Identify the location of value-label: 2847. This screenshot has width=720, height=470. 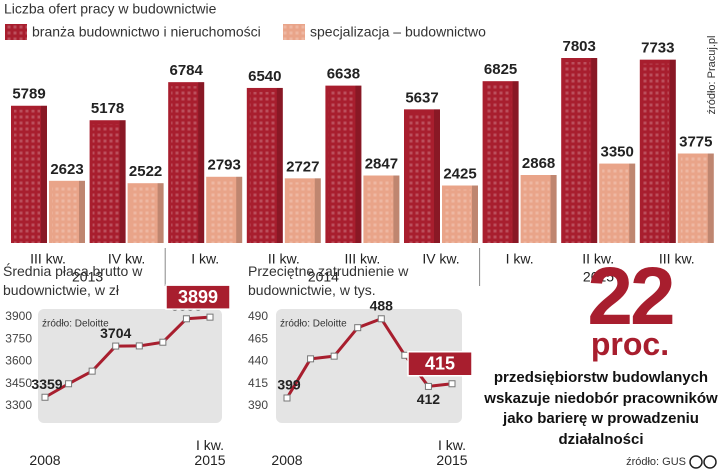
(381, 163).